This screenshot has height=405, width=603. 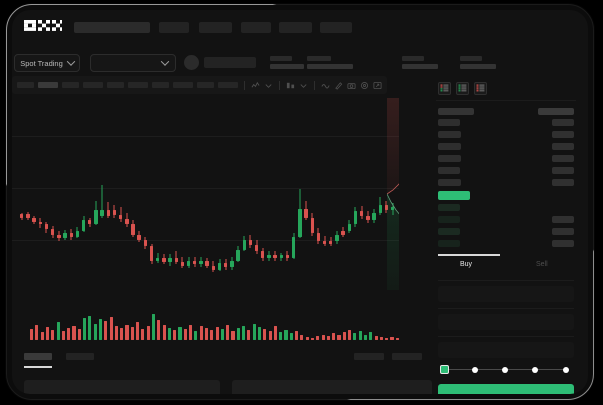 I want to click on submit-order-button, so click(x=506, y=389).